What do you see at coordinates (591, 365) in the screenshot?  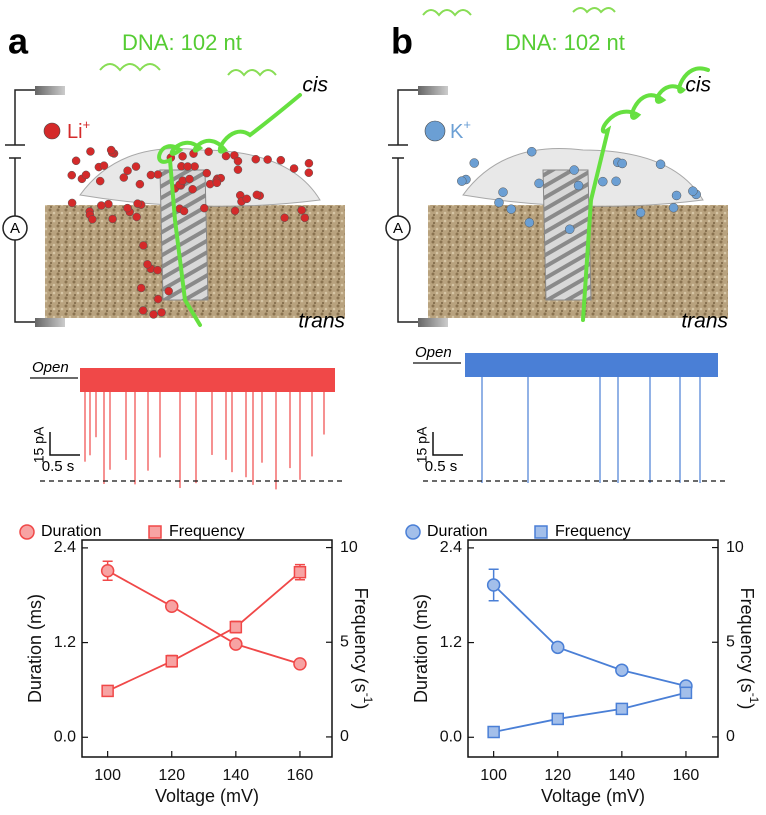 I see `trace-band` at bounding box center [591, 365].